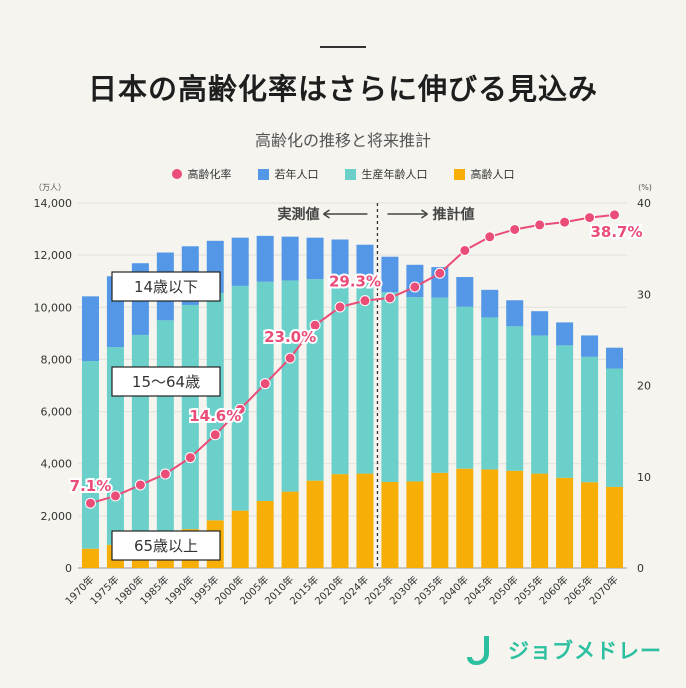  Describe the element at coordinates (644, 386) in the screenshot. I see `right-tick-label: 20` at that location.